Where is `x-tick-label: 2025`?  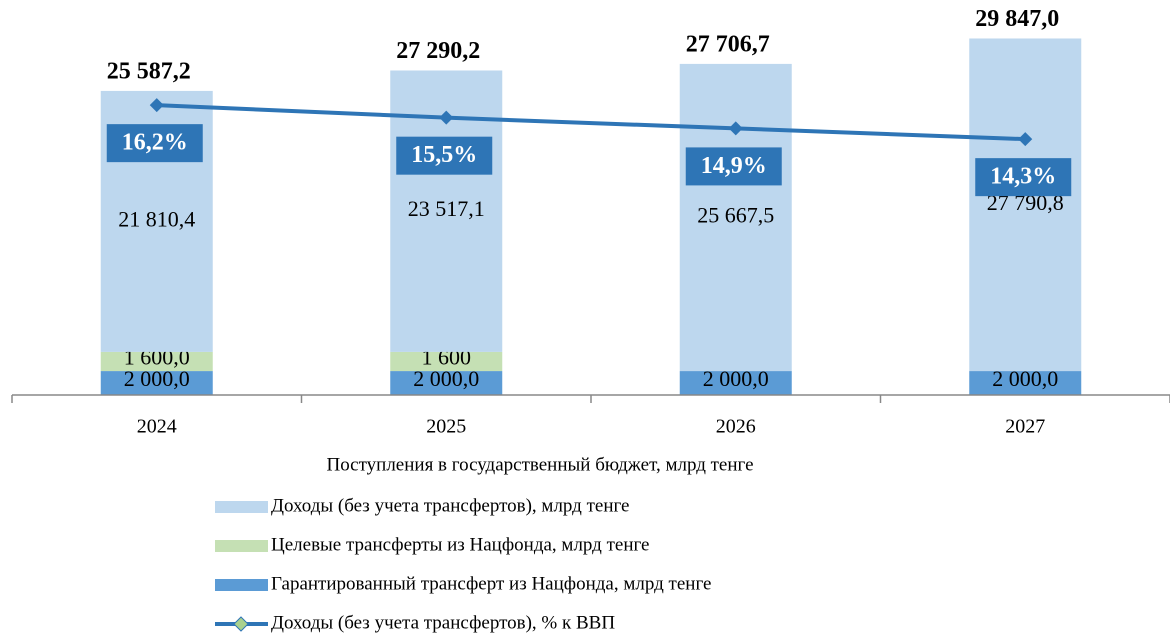
x-tick-label: 2025 is located at coordinates (446, 427).